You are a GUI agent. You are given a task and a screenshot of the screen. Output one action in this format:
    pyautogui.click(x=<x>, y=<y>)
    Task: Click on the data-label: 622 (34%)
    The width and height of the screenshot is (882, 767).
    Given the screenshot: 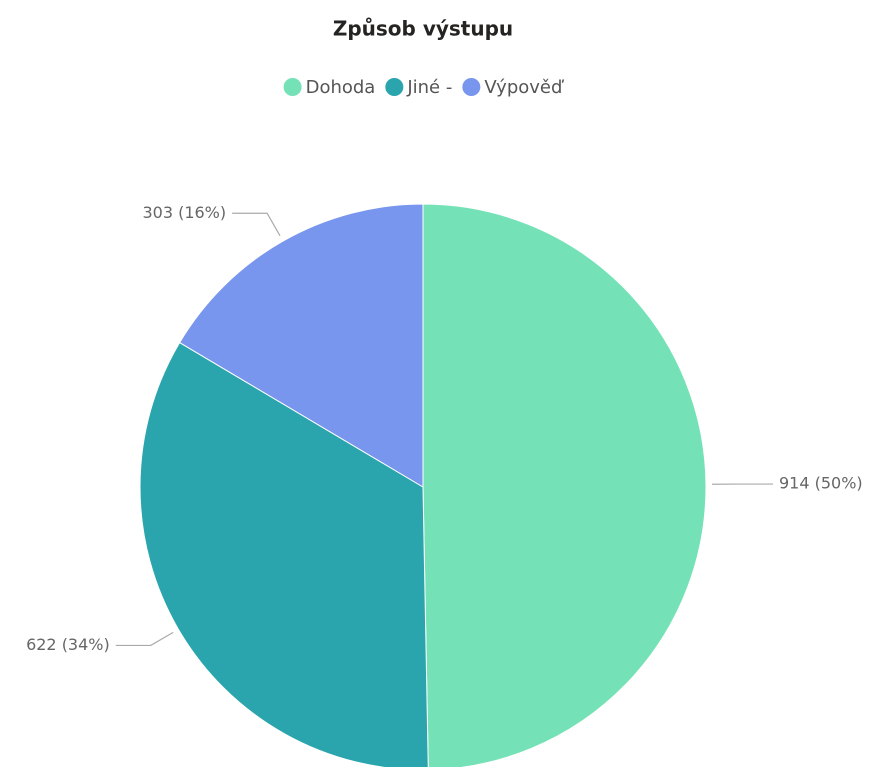 What is the action you would take?
    pyautogui.click(x=68, y=644)
    